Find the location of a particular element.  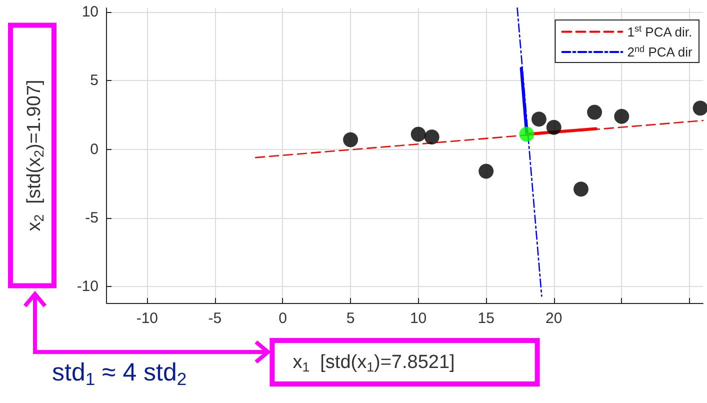

x-tick-label: 0 is located at coordinates (282, 318).